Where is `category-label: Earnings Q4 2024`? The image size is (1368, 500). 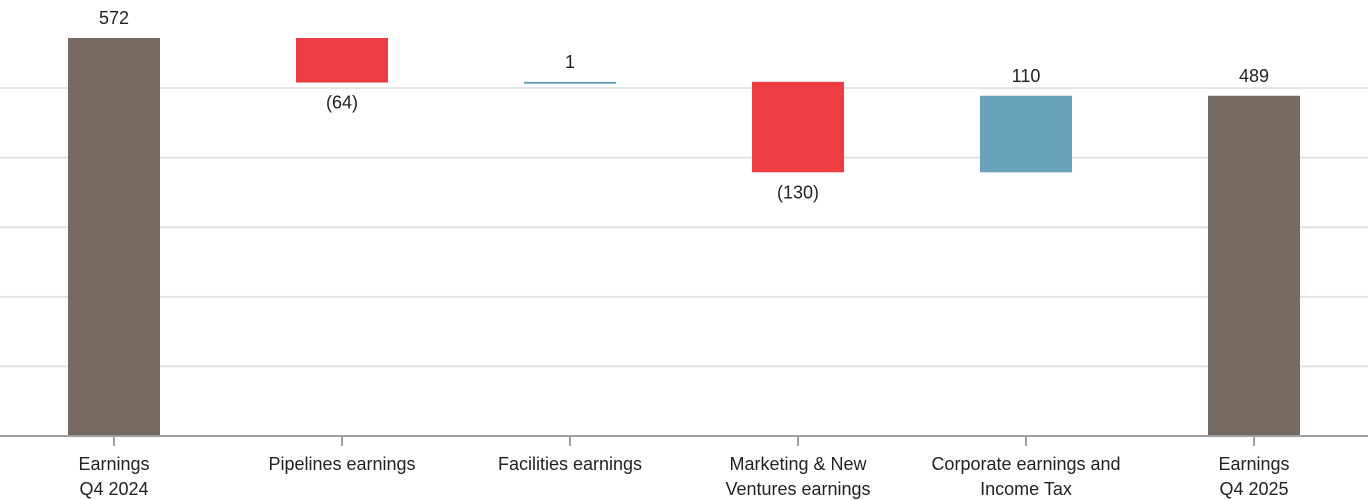
category-label: Earnings Q4 2024 is located at coordinates (113, 476).